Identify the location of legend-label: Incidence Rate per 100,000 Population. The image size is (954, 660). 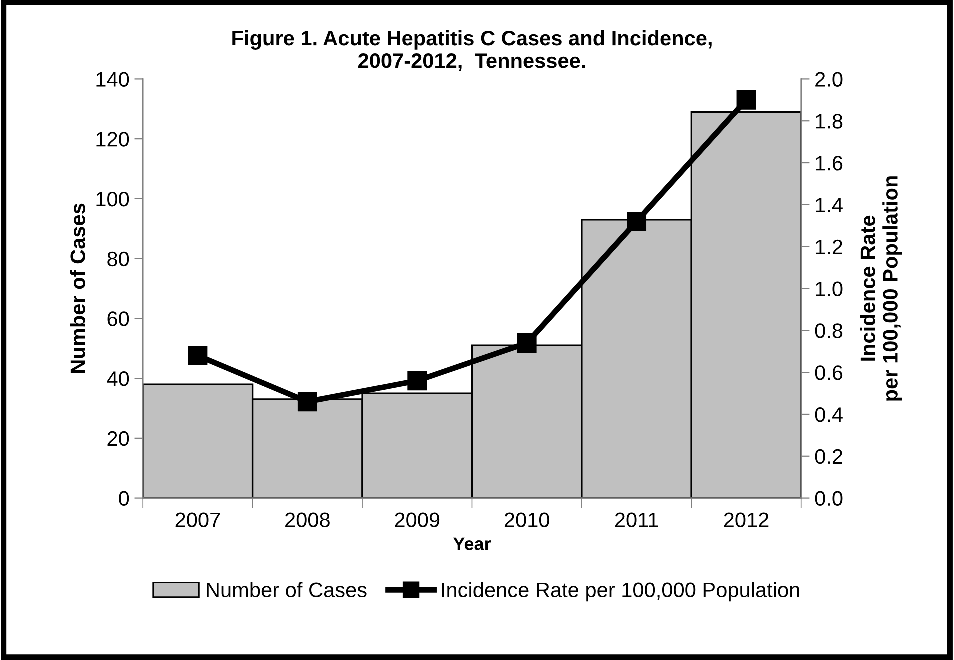
(621, 592).